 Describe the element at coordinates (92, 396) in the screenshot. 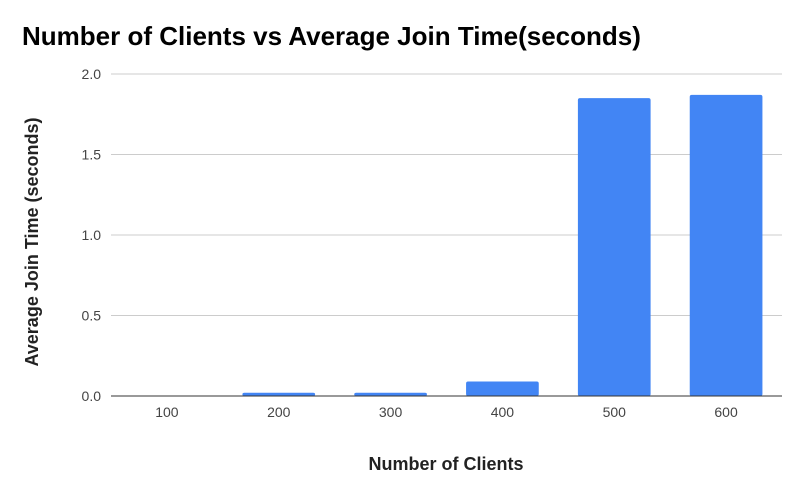

I see `y-tick-label: 0.0` at that location.